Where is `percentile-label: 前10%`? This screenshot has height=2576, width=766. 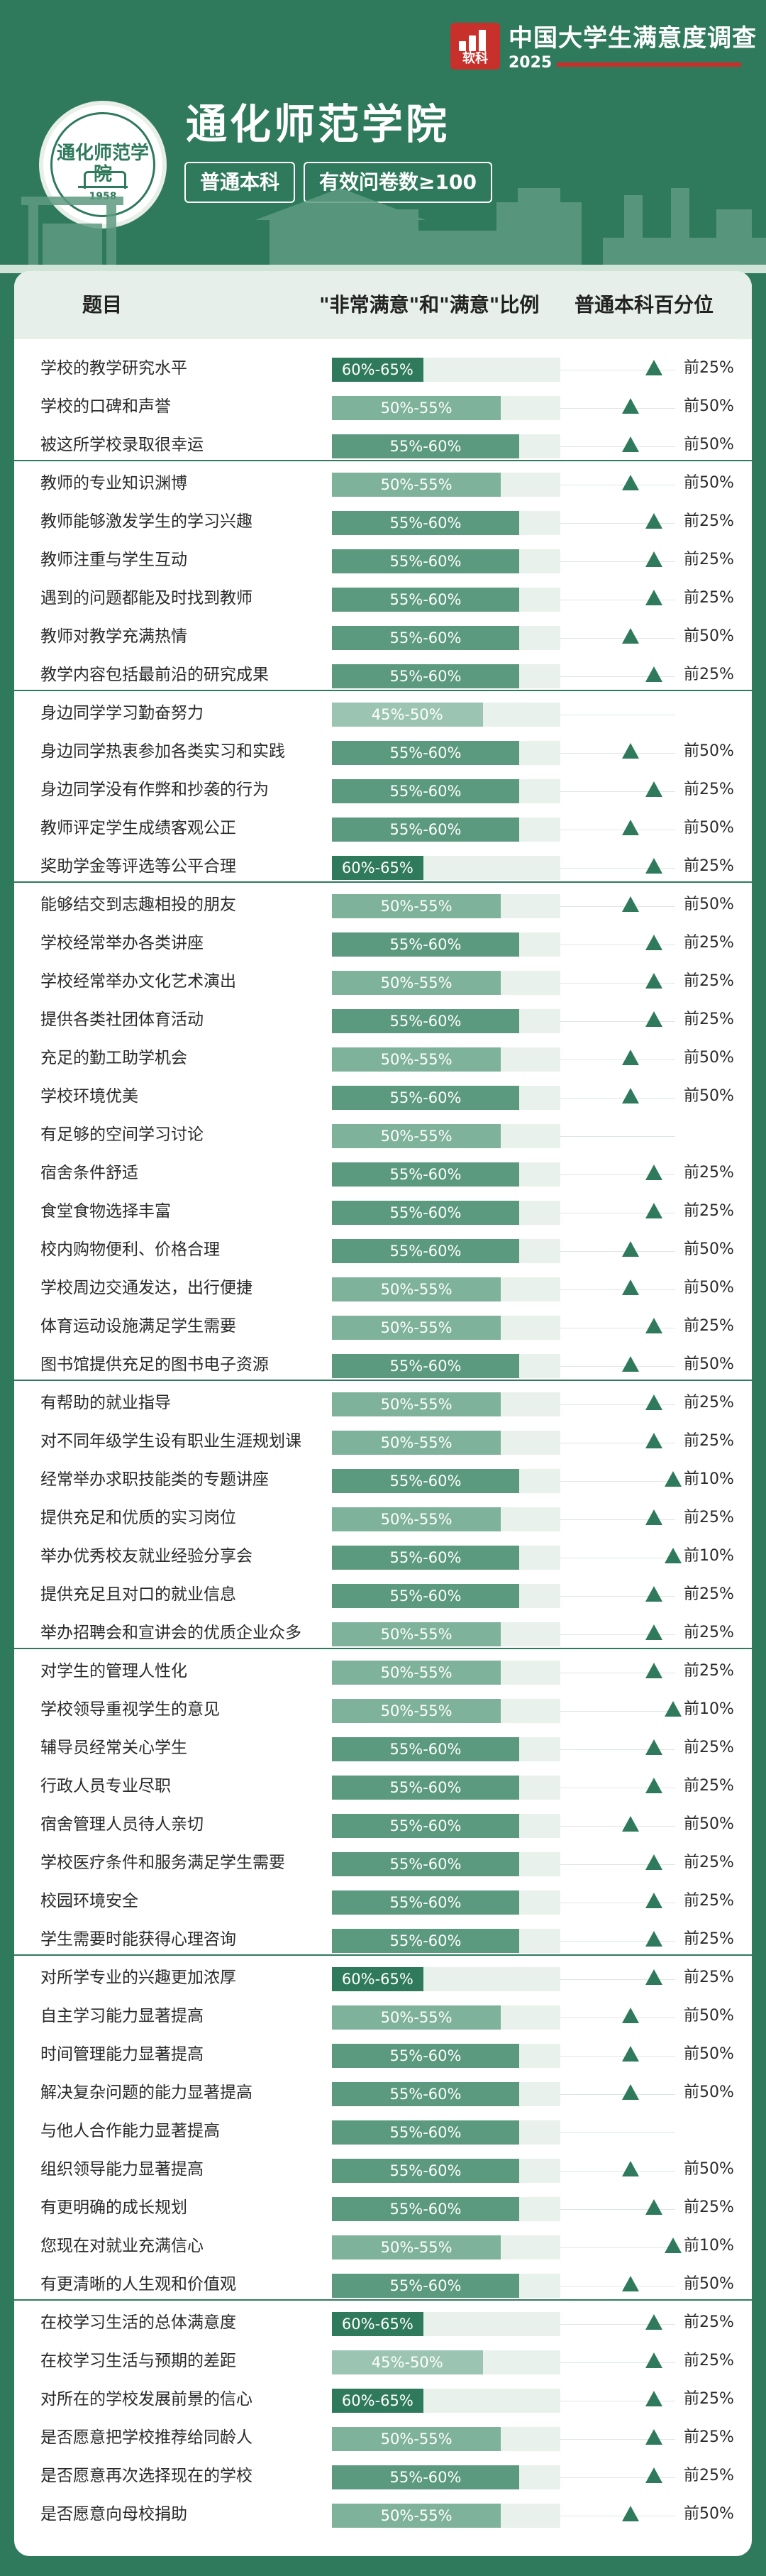
percentile-label: 前10% is located at coordinates (709, 1479).